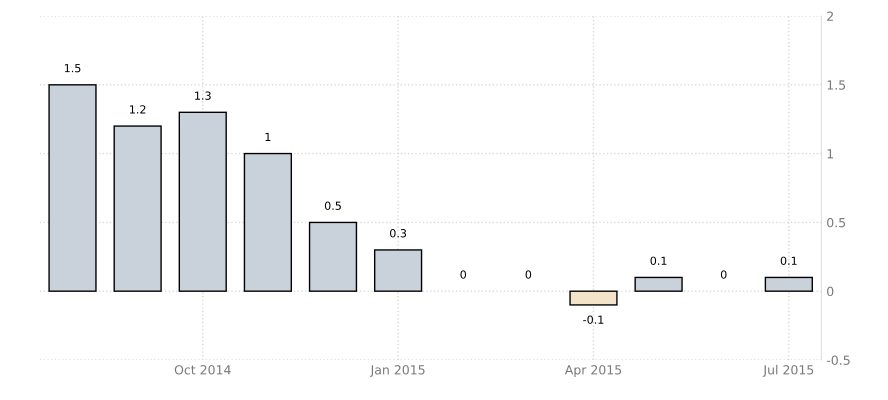 The height and width of the screenshot is (400, 888). What do you see at coordinates (268, 136) in the screenshot?
I see `data-label: 1` at bounding box center [268, 136].